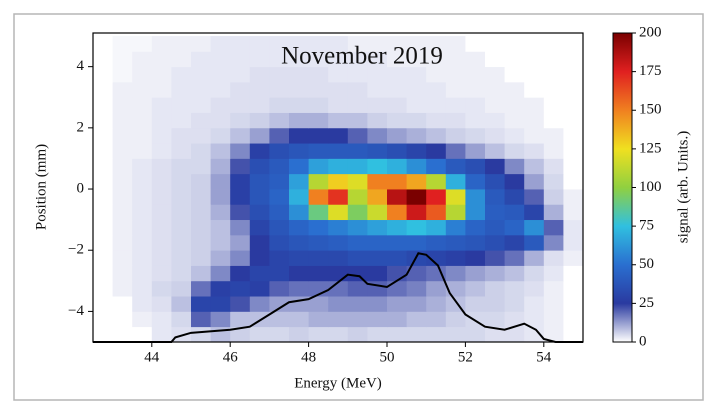  Describe the element at coordinates (41, 187) in the screenshot. I see `y-axis-label: Position (mm)` at that location.